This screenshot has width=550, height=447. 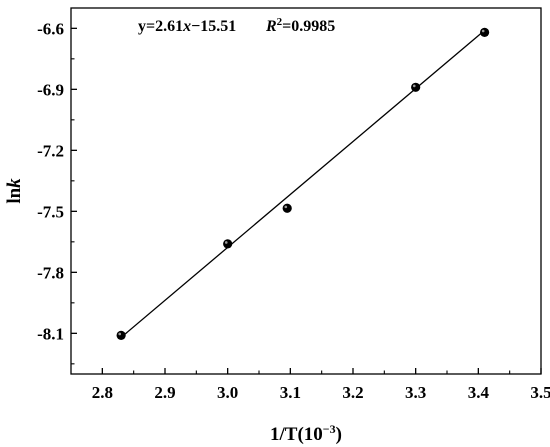 I want to click on y-tick-label-3: -7.2, so click(x=50, y=150).